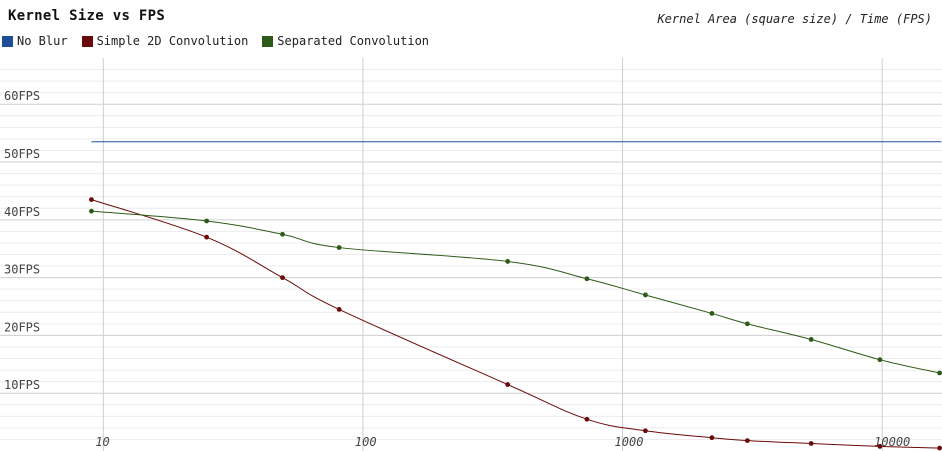 The height and width of the screenshot is (451, 942). I want to click on y-tick-label: 30FPS, so click(22, 270).